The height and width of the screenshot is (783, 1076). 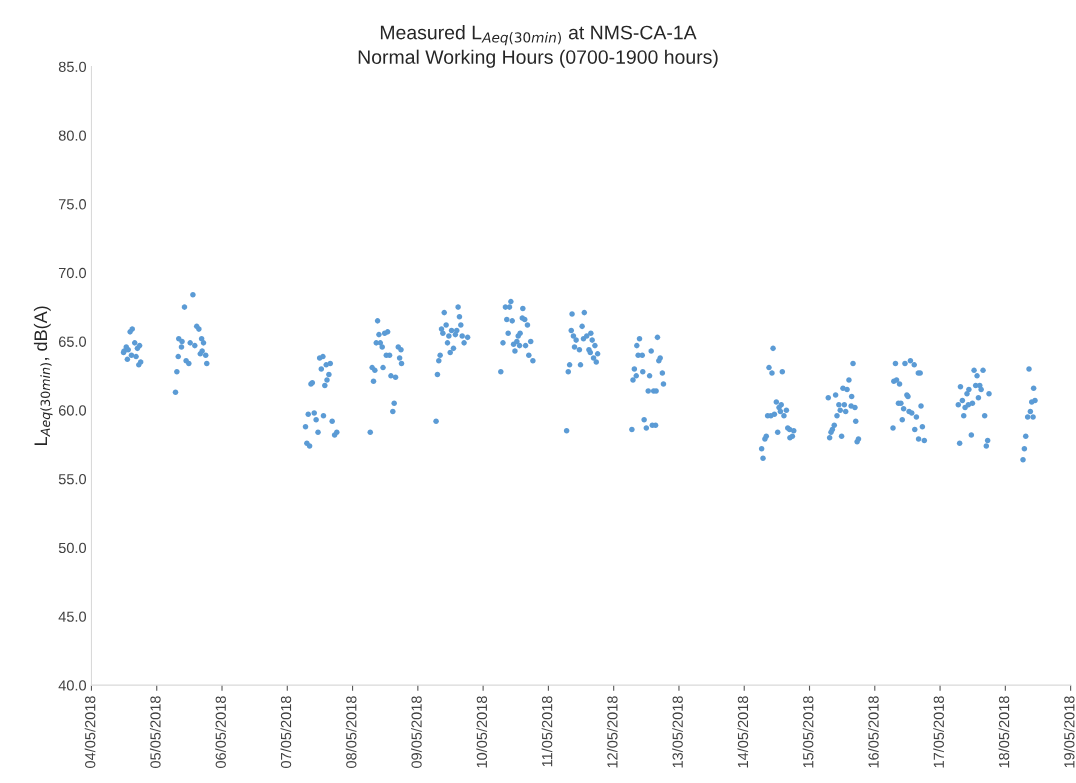 What do you see at coordinates (72, 616) in the screenshot?
I see `y-tick-label: 45.0` at bounding box center [72, 616].